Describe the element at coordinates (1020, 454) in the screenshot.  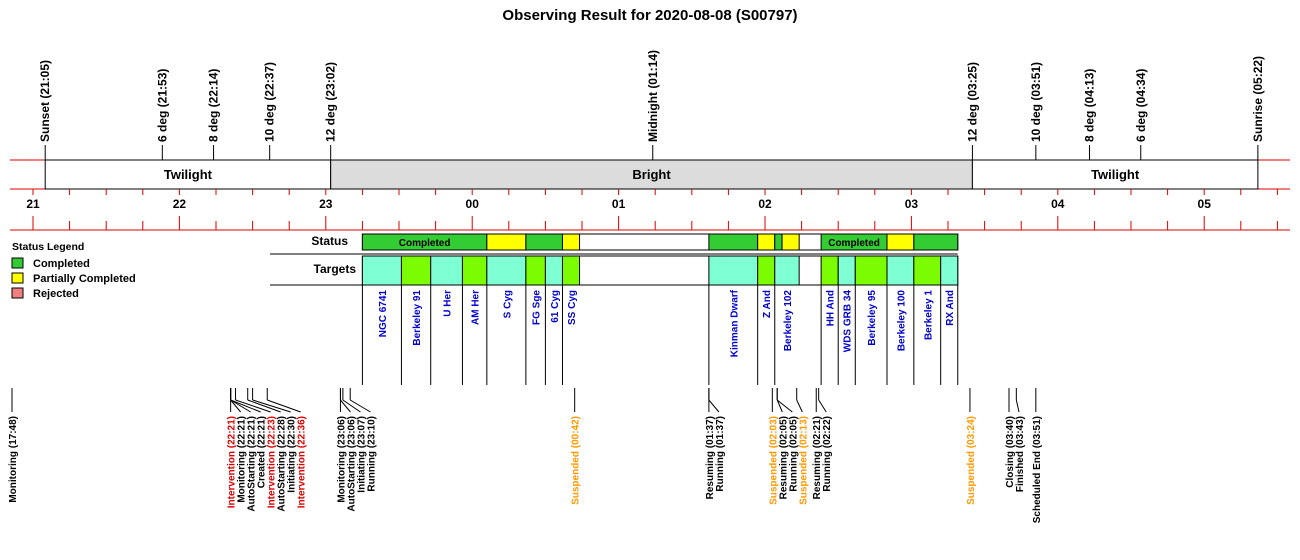
I see `event-label-finished-03-43: Finished (03:43)` at that location.